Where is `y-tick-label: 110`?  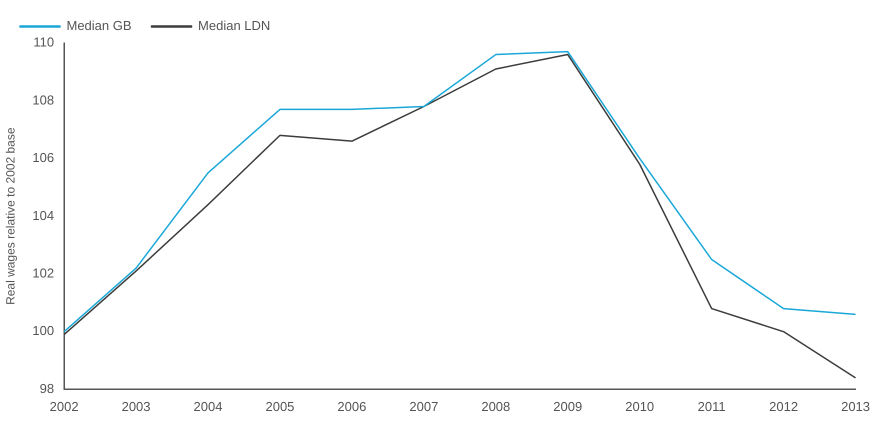
y-tick-label: 110 is located at coordinates (43, 42).